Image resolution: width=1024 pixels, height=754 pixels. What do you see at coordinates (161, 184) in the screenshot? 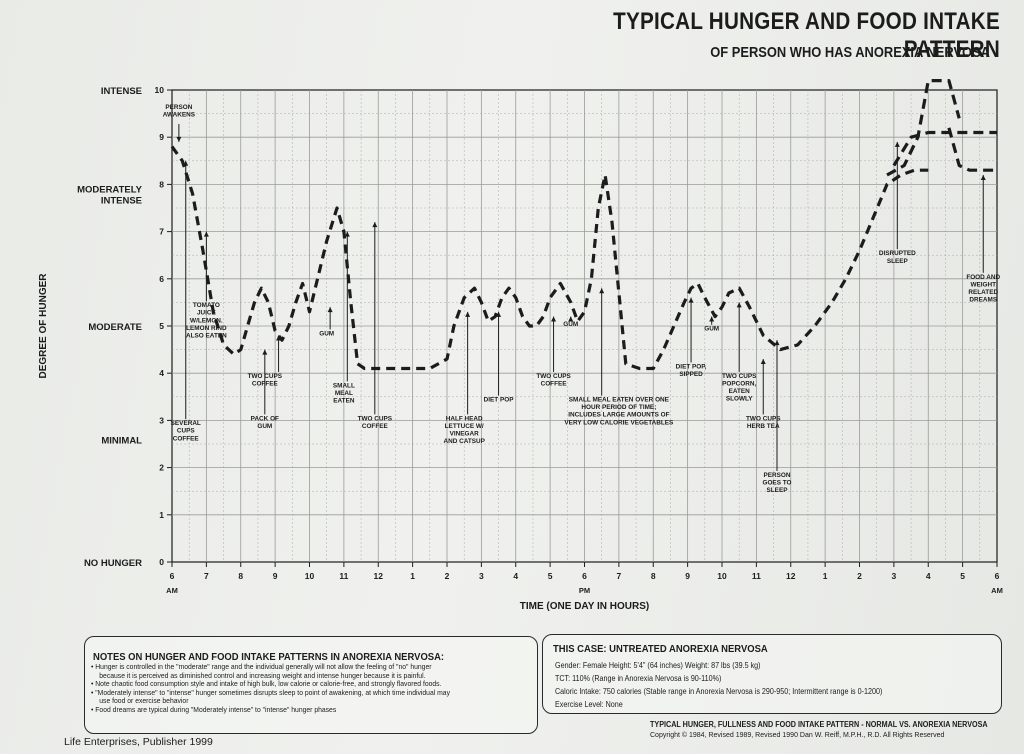
I see `y-tick-label: 8` at bounding box center [161, 184].